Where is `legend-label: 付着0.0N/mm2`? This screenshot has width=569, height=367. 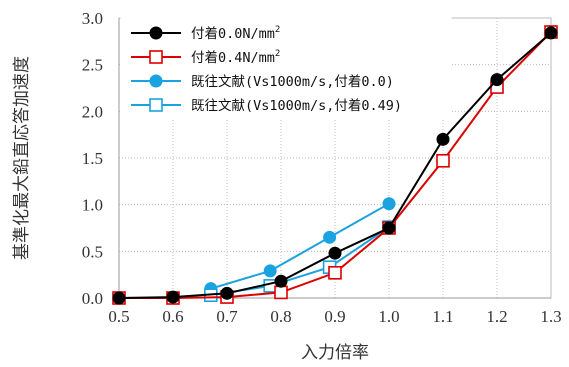
legend-label: 付着0.0N/mm2 is located at coordinates (235, 33).